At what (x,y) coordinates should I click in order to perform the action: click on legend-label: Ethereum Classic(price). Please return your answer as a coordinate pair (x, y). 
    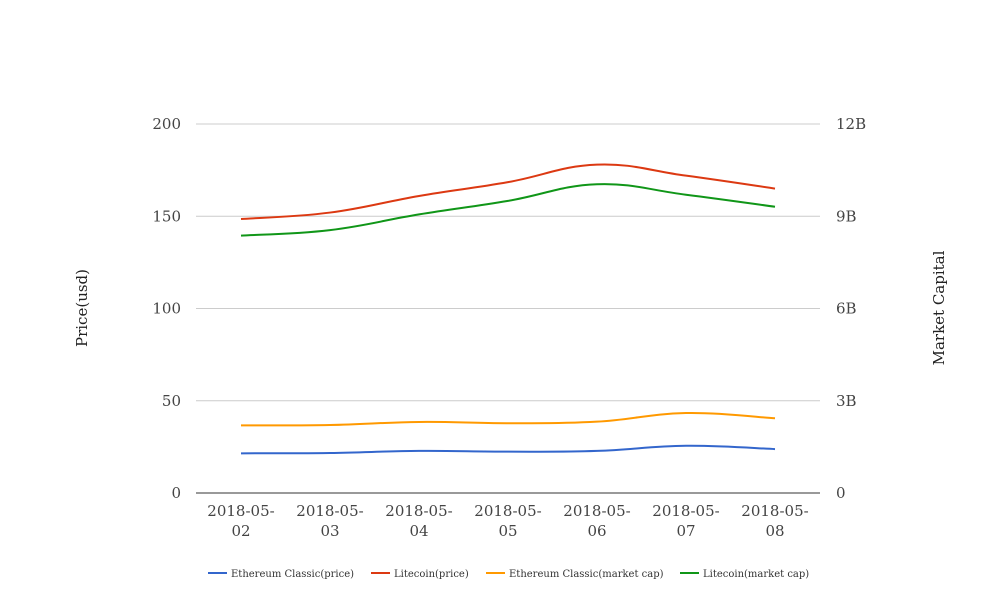
    Looking at the image, I should click on (292, 574).